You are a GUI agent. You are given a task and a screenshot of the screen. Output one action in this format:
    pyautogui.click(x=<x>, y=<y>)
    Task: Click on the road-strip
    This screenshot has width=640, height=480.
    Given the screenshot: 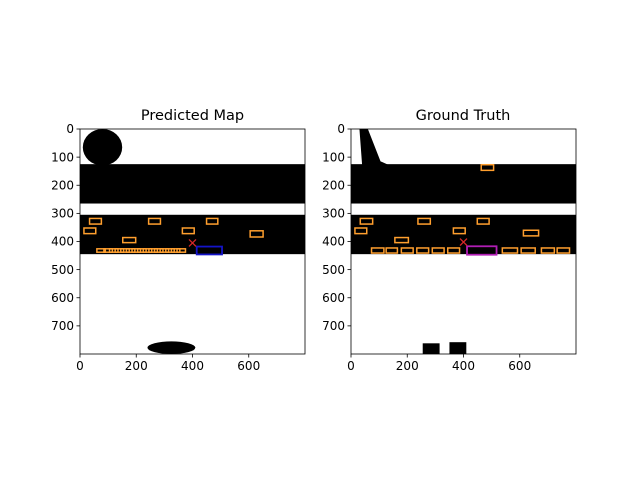 What is the action you would take?
    pyautogui.click(x=376, y=148)
    